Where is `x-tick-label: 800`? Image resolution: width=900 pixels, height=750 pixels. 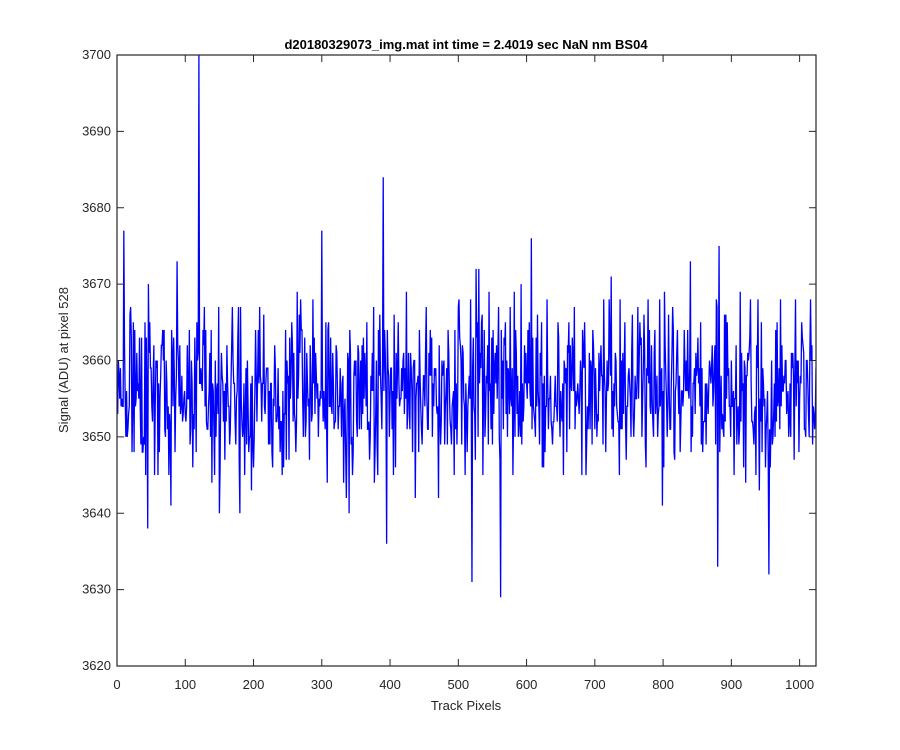 x-tick-label: 800 is located at coordinates (663, 684).